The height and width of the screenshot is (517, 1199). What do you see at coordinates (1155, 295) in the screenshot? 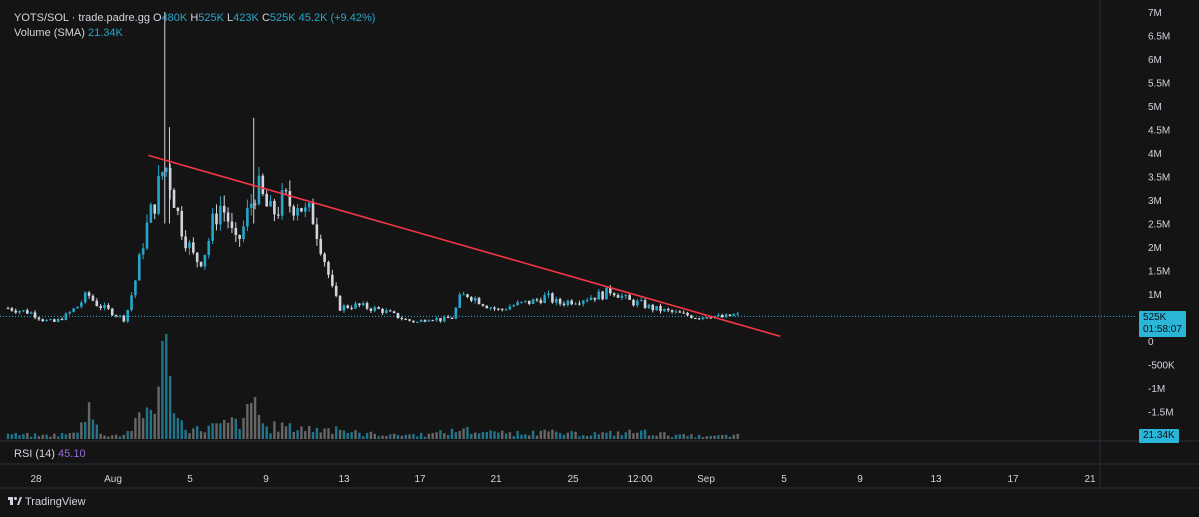
I see `y-tick-label: 1M` at bounding box center [1155, 295].